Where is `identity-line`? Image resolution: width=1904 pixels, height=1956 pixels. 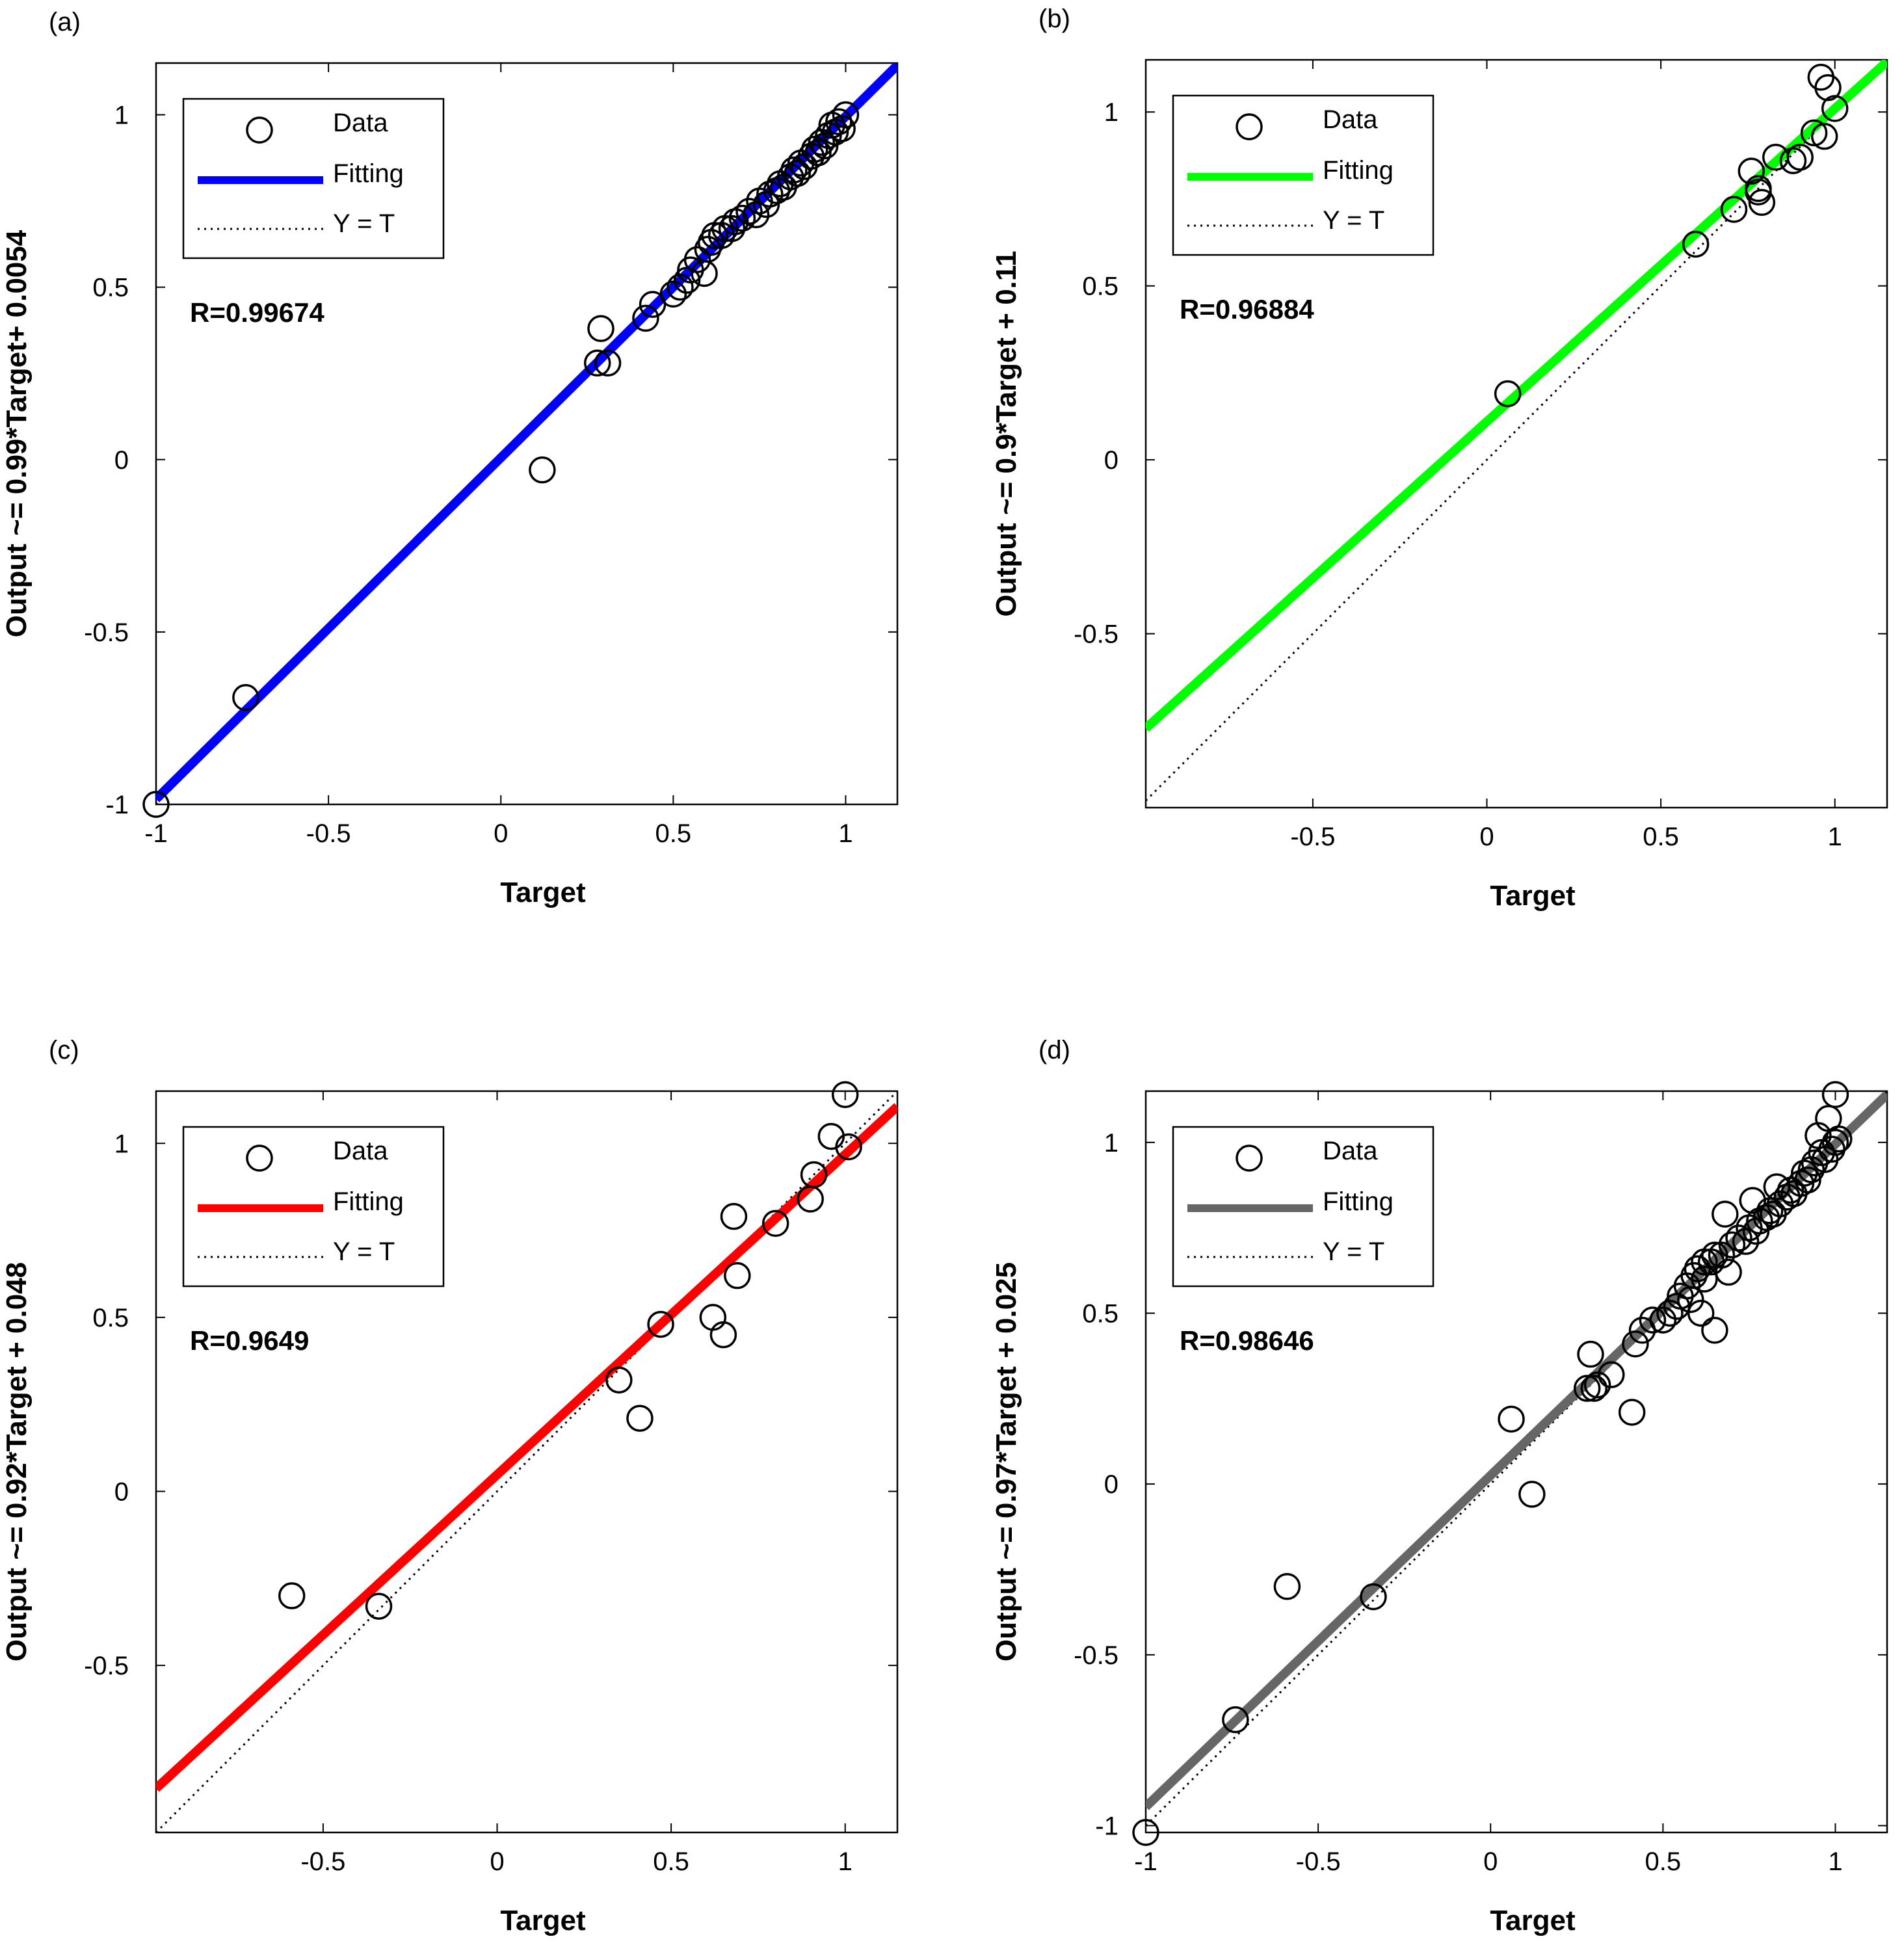
identity-line is located at coordinates (1516, 1459).